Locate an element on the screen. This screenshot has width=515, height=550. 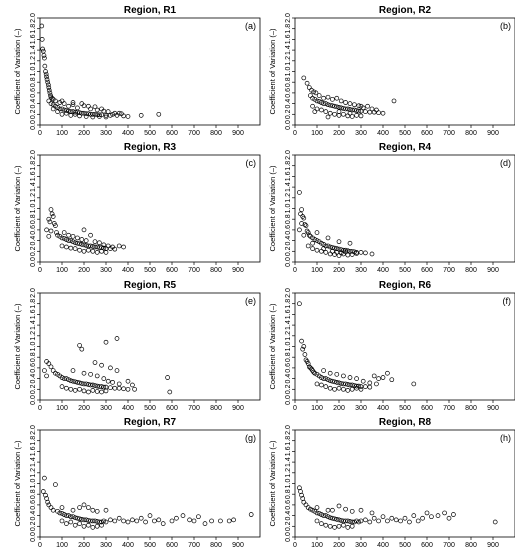
y-tick-label: 0.8 is located at coordinates (33, 219).